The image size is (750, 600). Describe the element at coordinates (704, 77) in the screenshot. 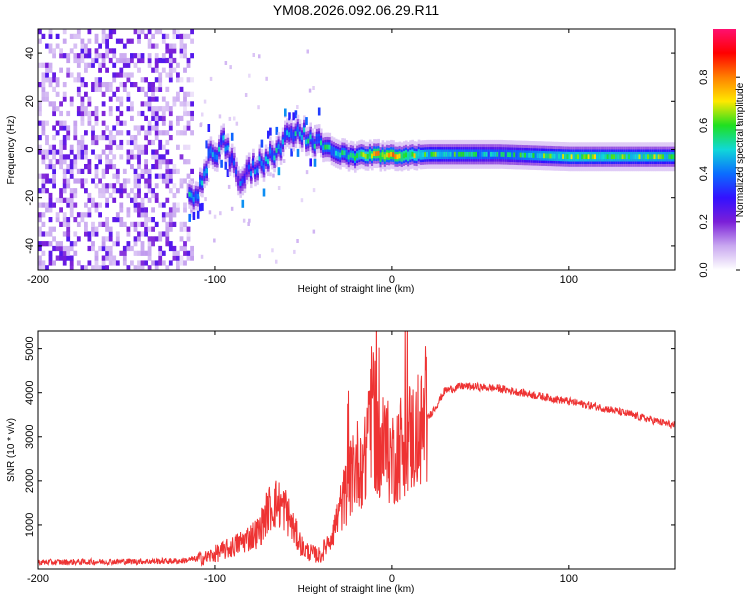

I see `colorbar-tick-label: 0.8` at that location.